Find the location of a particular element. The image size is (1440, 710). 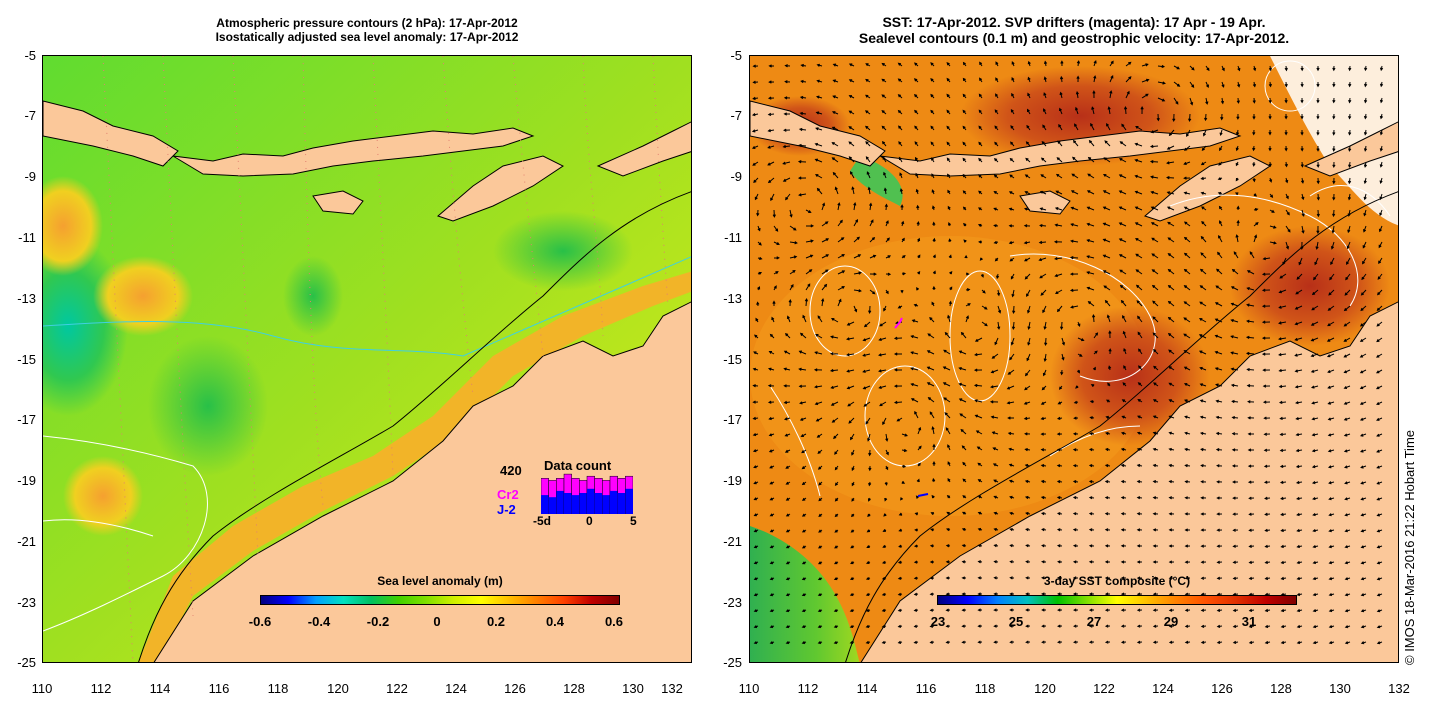

island-sumba is located at coordinates (338, 202).